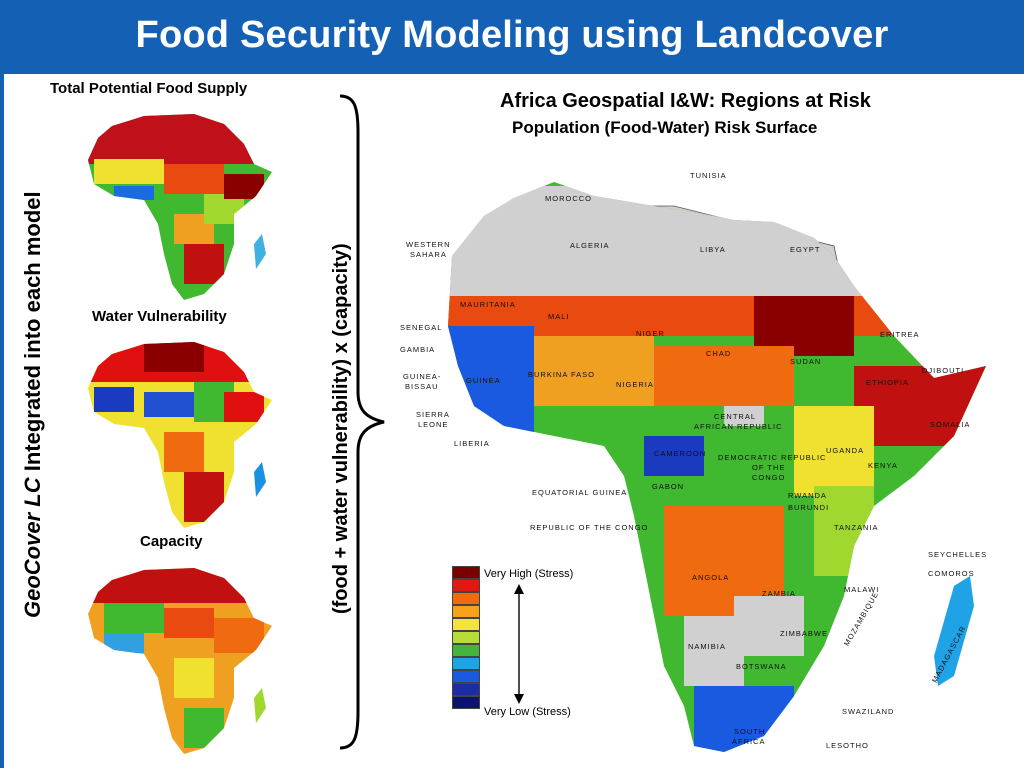 This screenshot has width=1024, height=768. I want to click on country-label-drc-2: OF THE, so click(769, 467).